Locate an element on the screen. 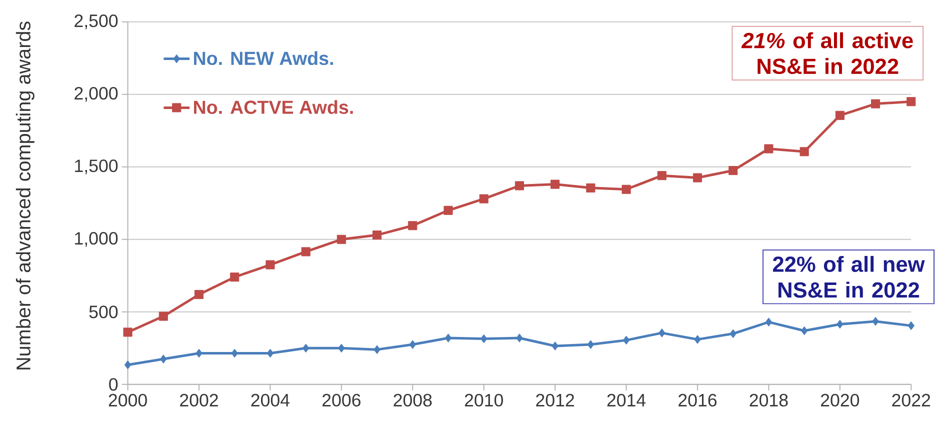  y-tick-label: 0 is located at coordinates (113, 384).